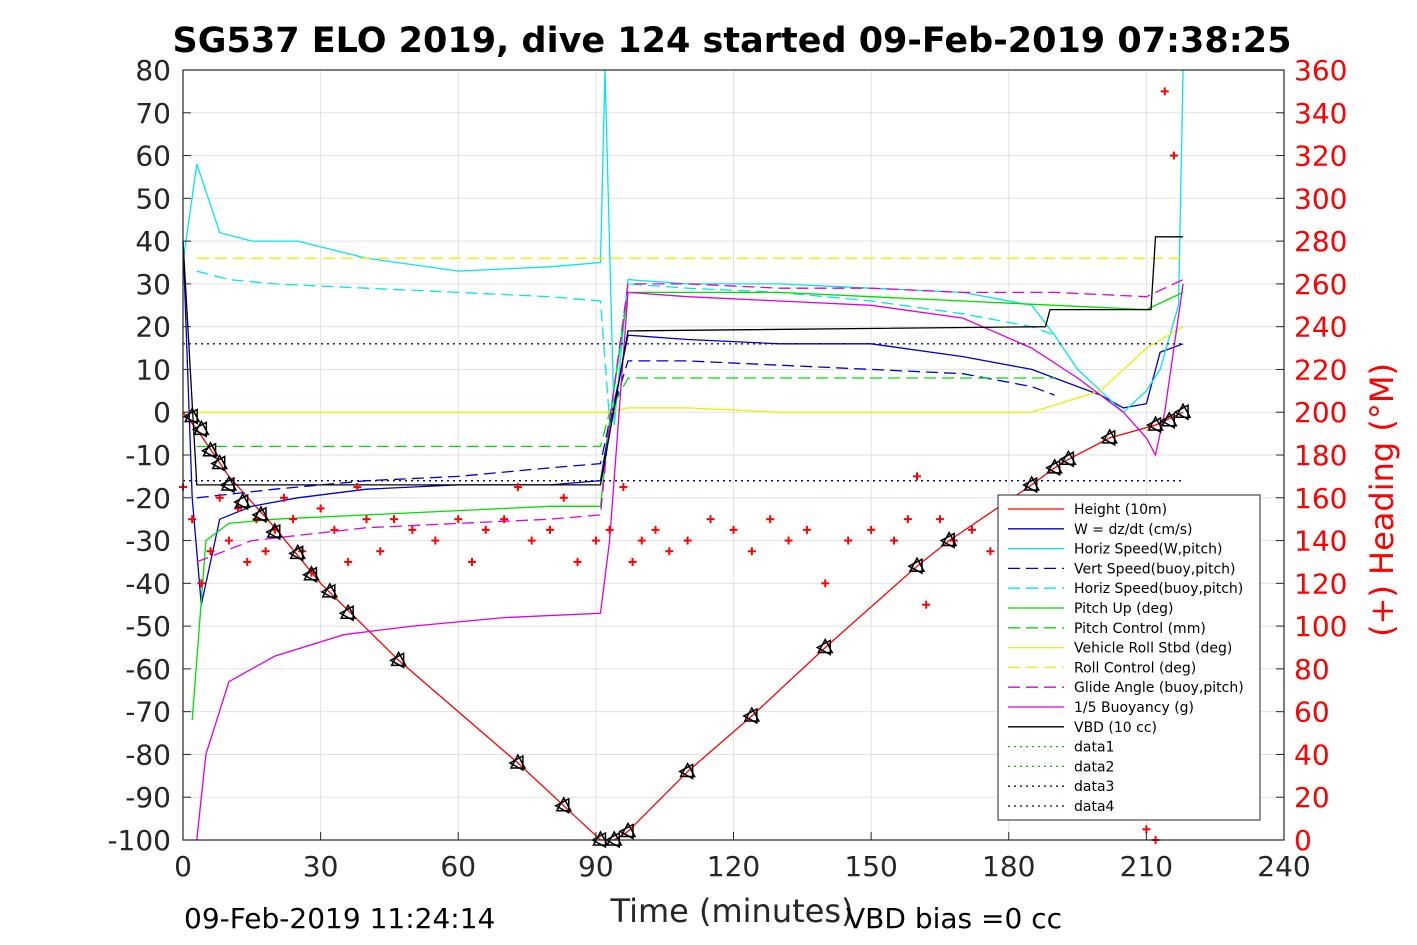 Image resolution: width=1417 pixels, height=945 pixels. I want to click on y-tick-label: -10, so click(148, 455).